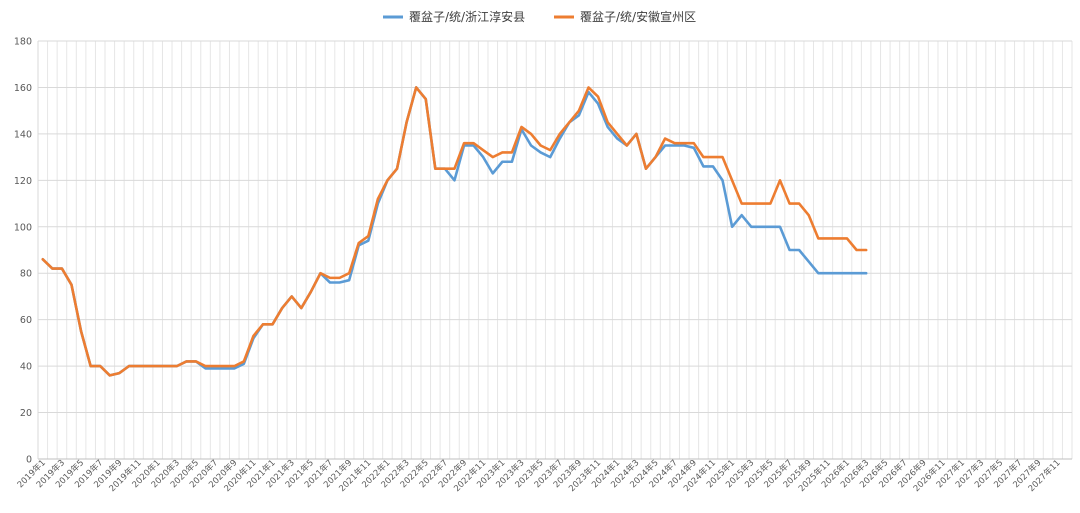 The height and width of the screenshot is (513, 1080). What do you see at coordinates (26, 274) in the screenshot?
I see `y-tick-label: 80` at bounding box center [26, 274].